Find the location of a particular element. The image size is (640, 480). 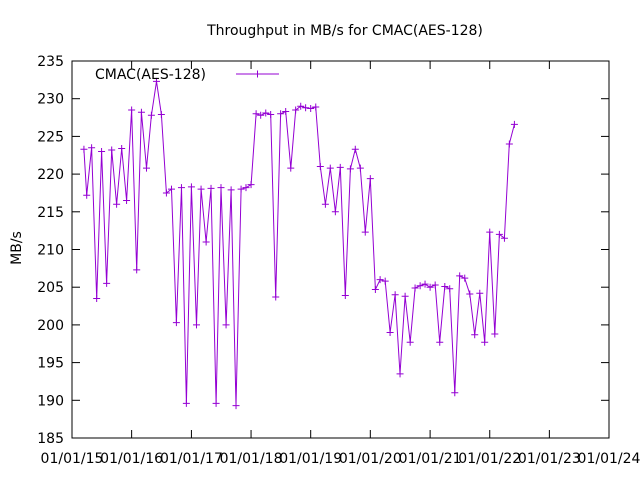

legend-point is located at coordinates (257, 74).